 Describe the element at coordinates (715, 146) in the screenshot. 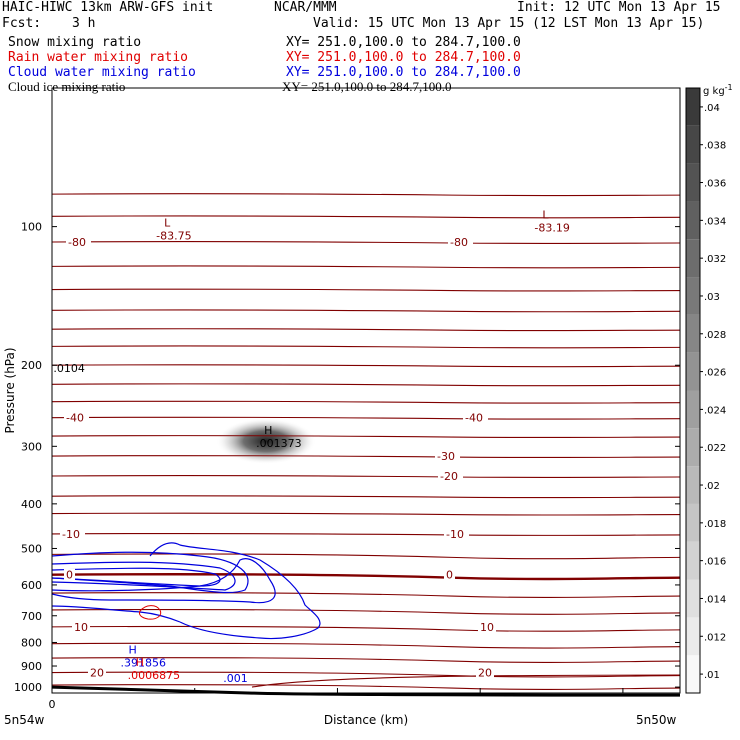

I see `colorbar-tick-label: .038` at that location.